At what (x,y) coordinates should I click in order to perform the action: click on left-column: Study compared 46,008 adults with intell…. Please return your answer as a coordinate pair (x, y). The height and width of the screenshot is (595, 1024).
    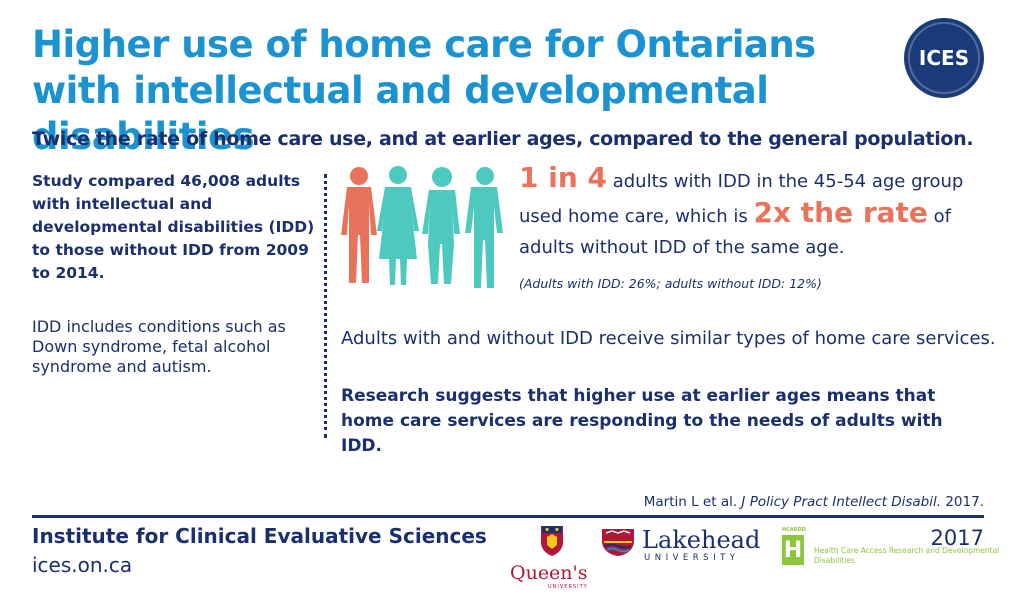
    Looking at the image, I should click on (177, 273).